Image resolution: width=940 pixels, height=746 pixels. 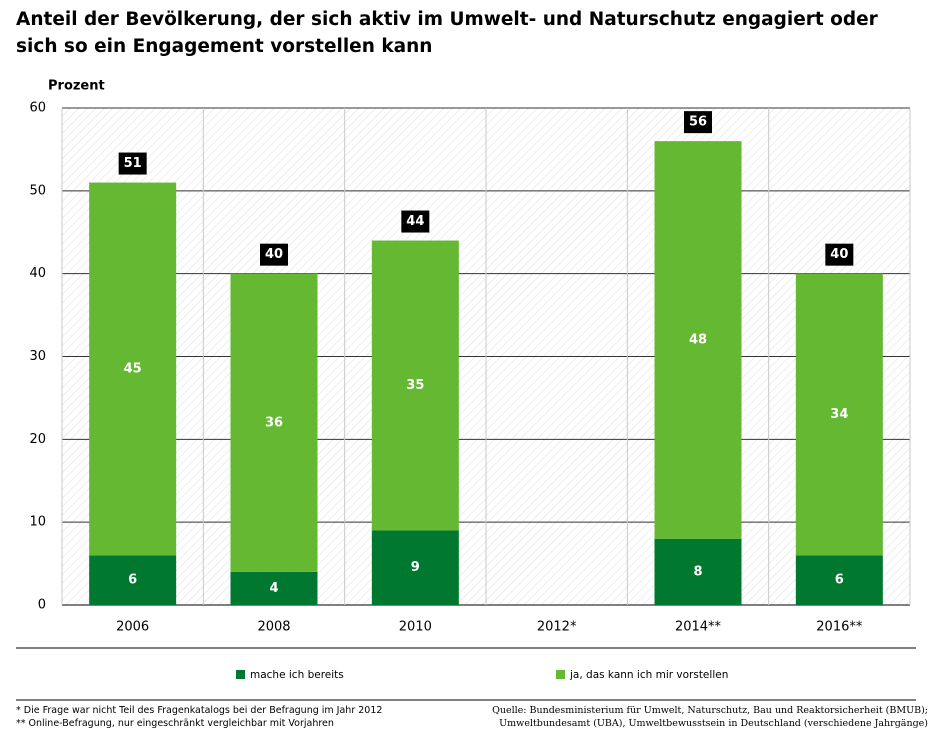 What do you see at coordinates (273, 627) in the screenshot?
I see `x-tick-label: 2008` at bounding box center [273, 627].